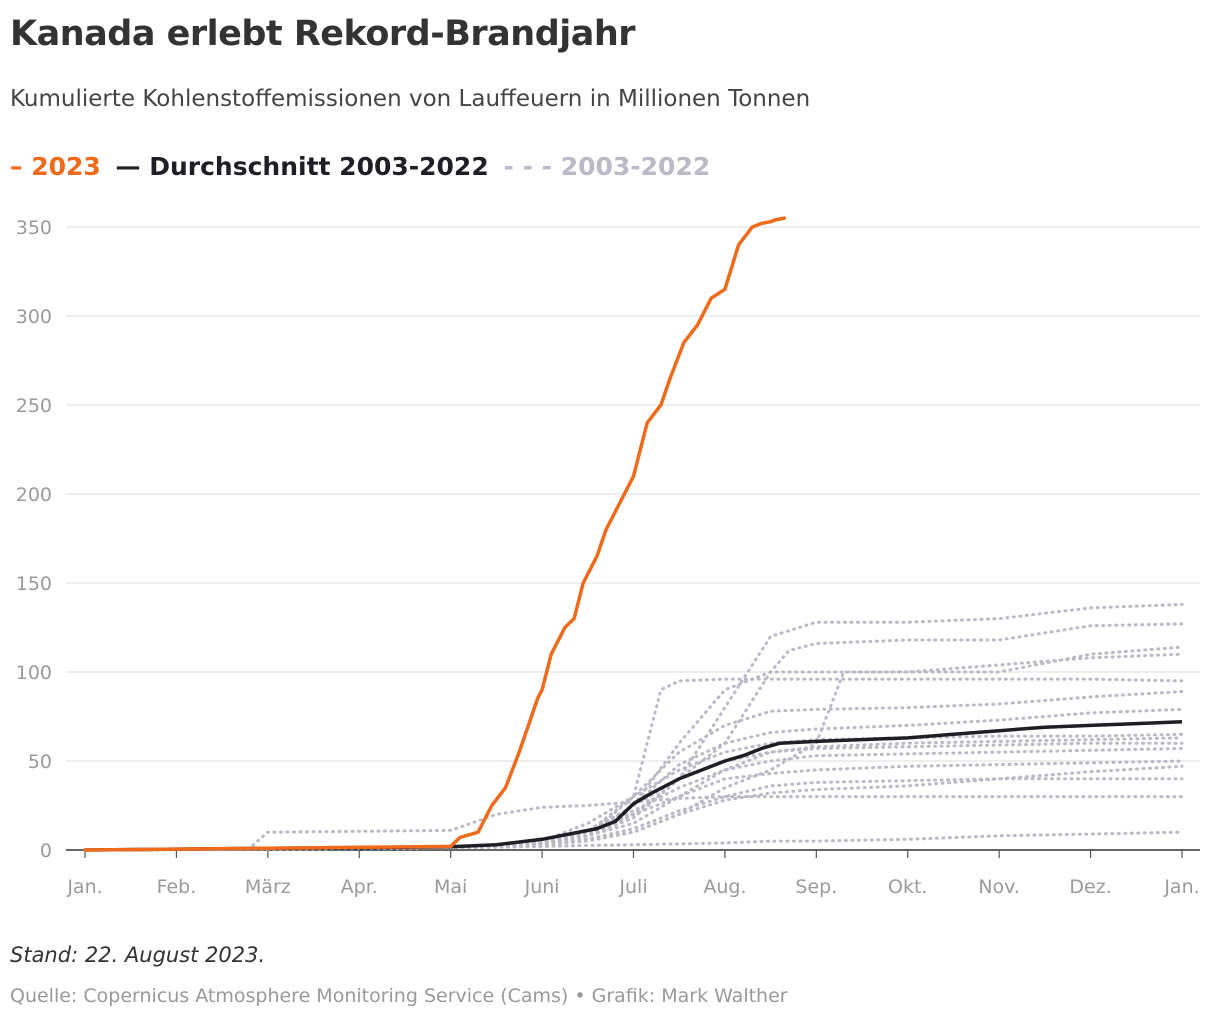 The image size is (1220, 1020). Describe the element at coordinates (268, 887) in the screenshot. I see `x-tick-label: März` at that location.